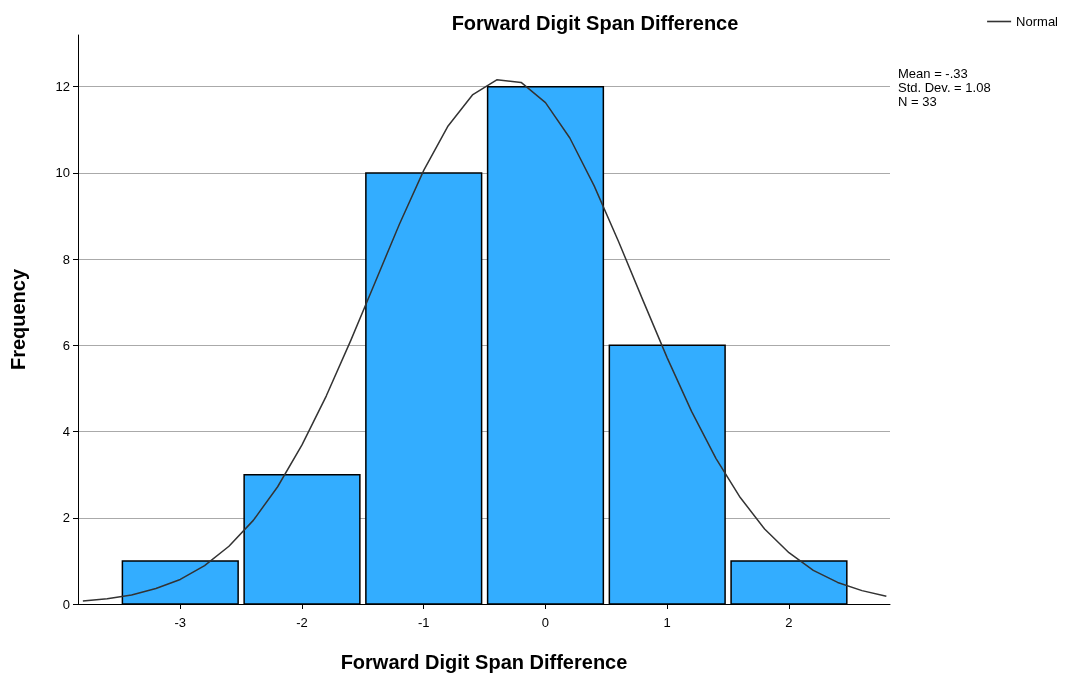 Image resolution: width=1069 pixels, height=677 pixels. I want to click on x-tick-label: 2, so click(789, 622).